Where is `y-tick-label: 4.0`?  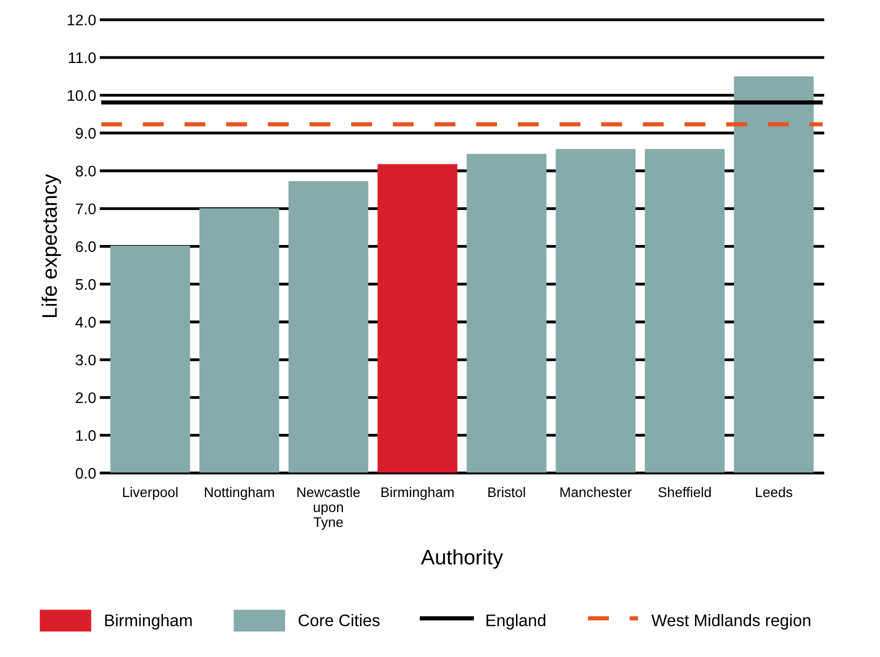 y-tick-label: 4.0 is located at coordinates (85, 322).